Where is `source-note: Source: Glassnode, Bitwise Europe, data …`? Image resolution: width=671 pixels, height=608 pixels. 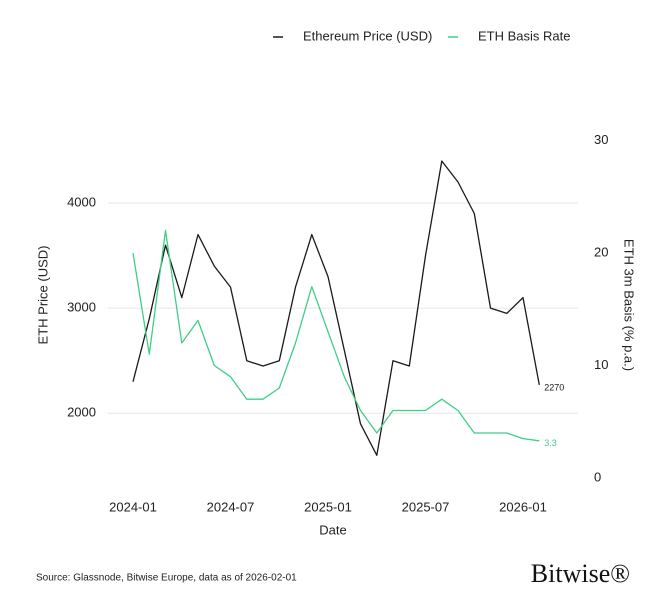
source-note: Source: Glassnode, Bitwise Europe, data … is located at coordinates (166, 578).